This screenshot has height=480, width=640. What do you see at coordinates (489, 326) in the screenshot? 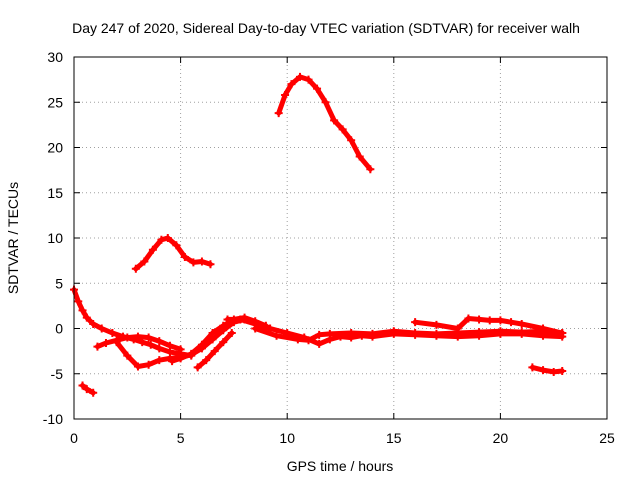
I see `series-arc-late-upper` at bounding box center [489, 326].